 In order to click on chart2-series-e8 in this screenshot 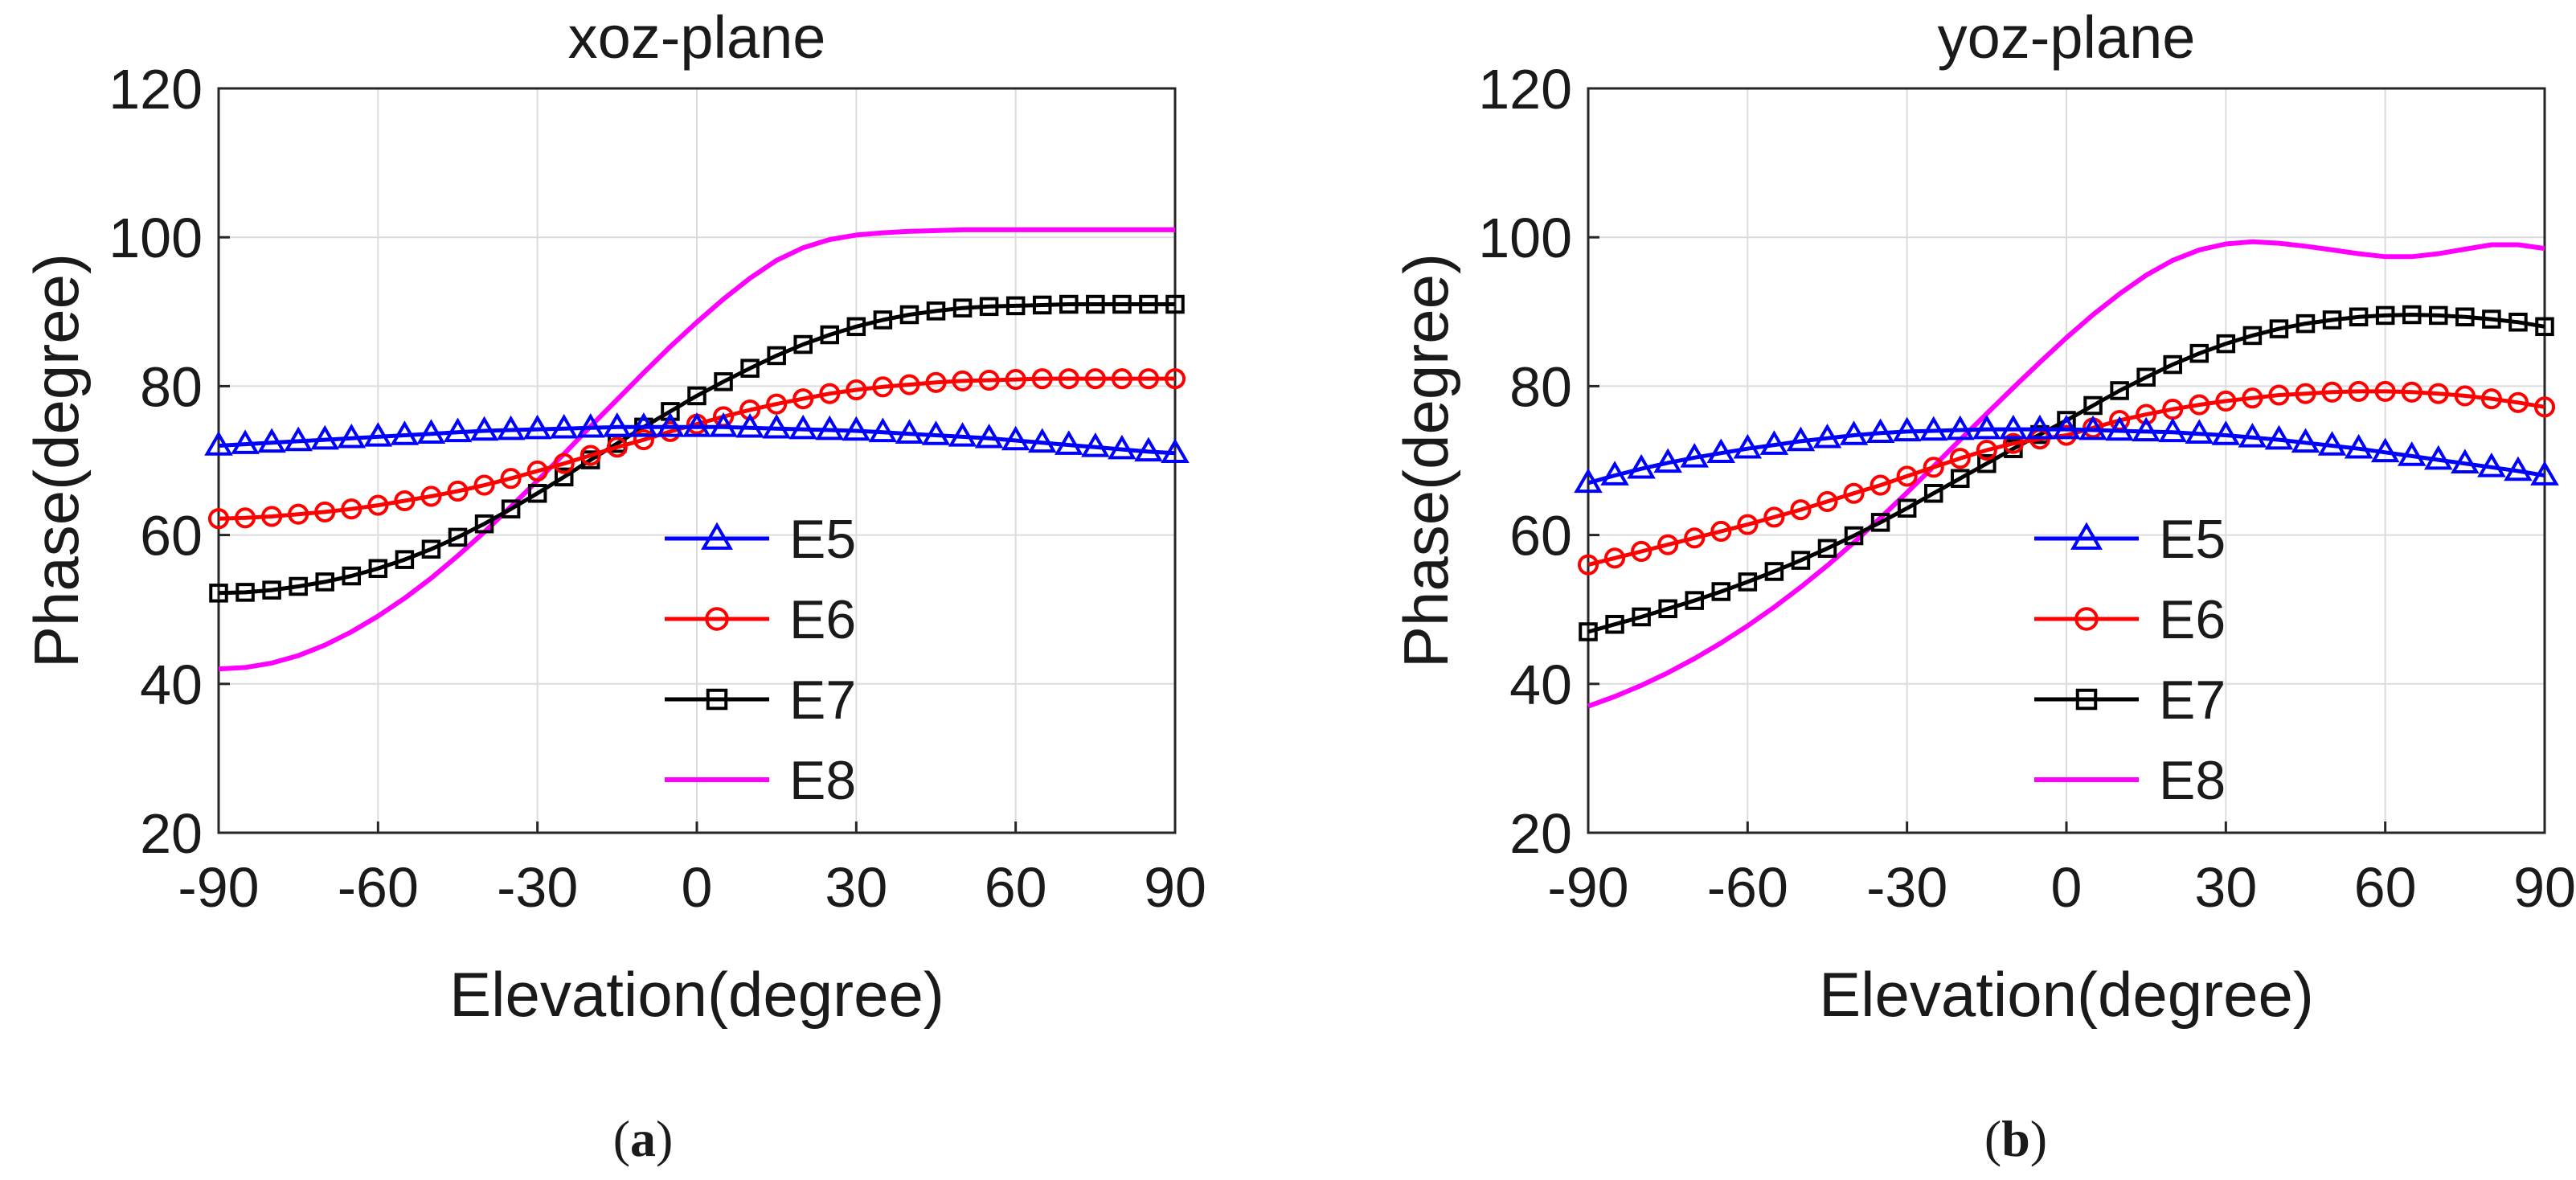, I will do `click(2066, 474)`.